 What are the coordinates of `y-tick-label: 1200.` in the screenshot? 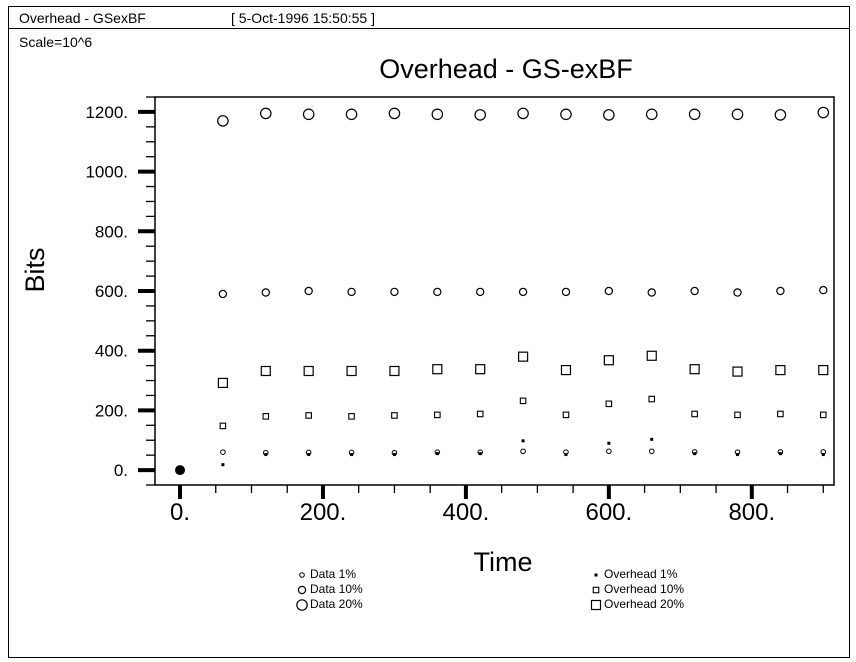 It's located at (106, 112).